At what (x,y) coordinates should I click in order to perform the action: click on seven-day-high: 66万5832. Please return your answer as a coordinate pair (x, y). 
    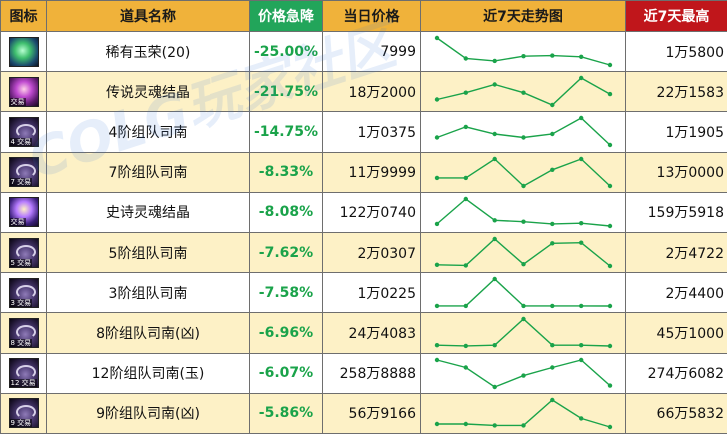
    Looking at the image, I should click on (676, 413).